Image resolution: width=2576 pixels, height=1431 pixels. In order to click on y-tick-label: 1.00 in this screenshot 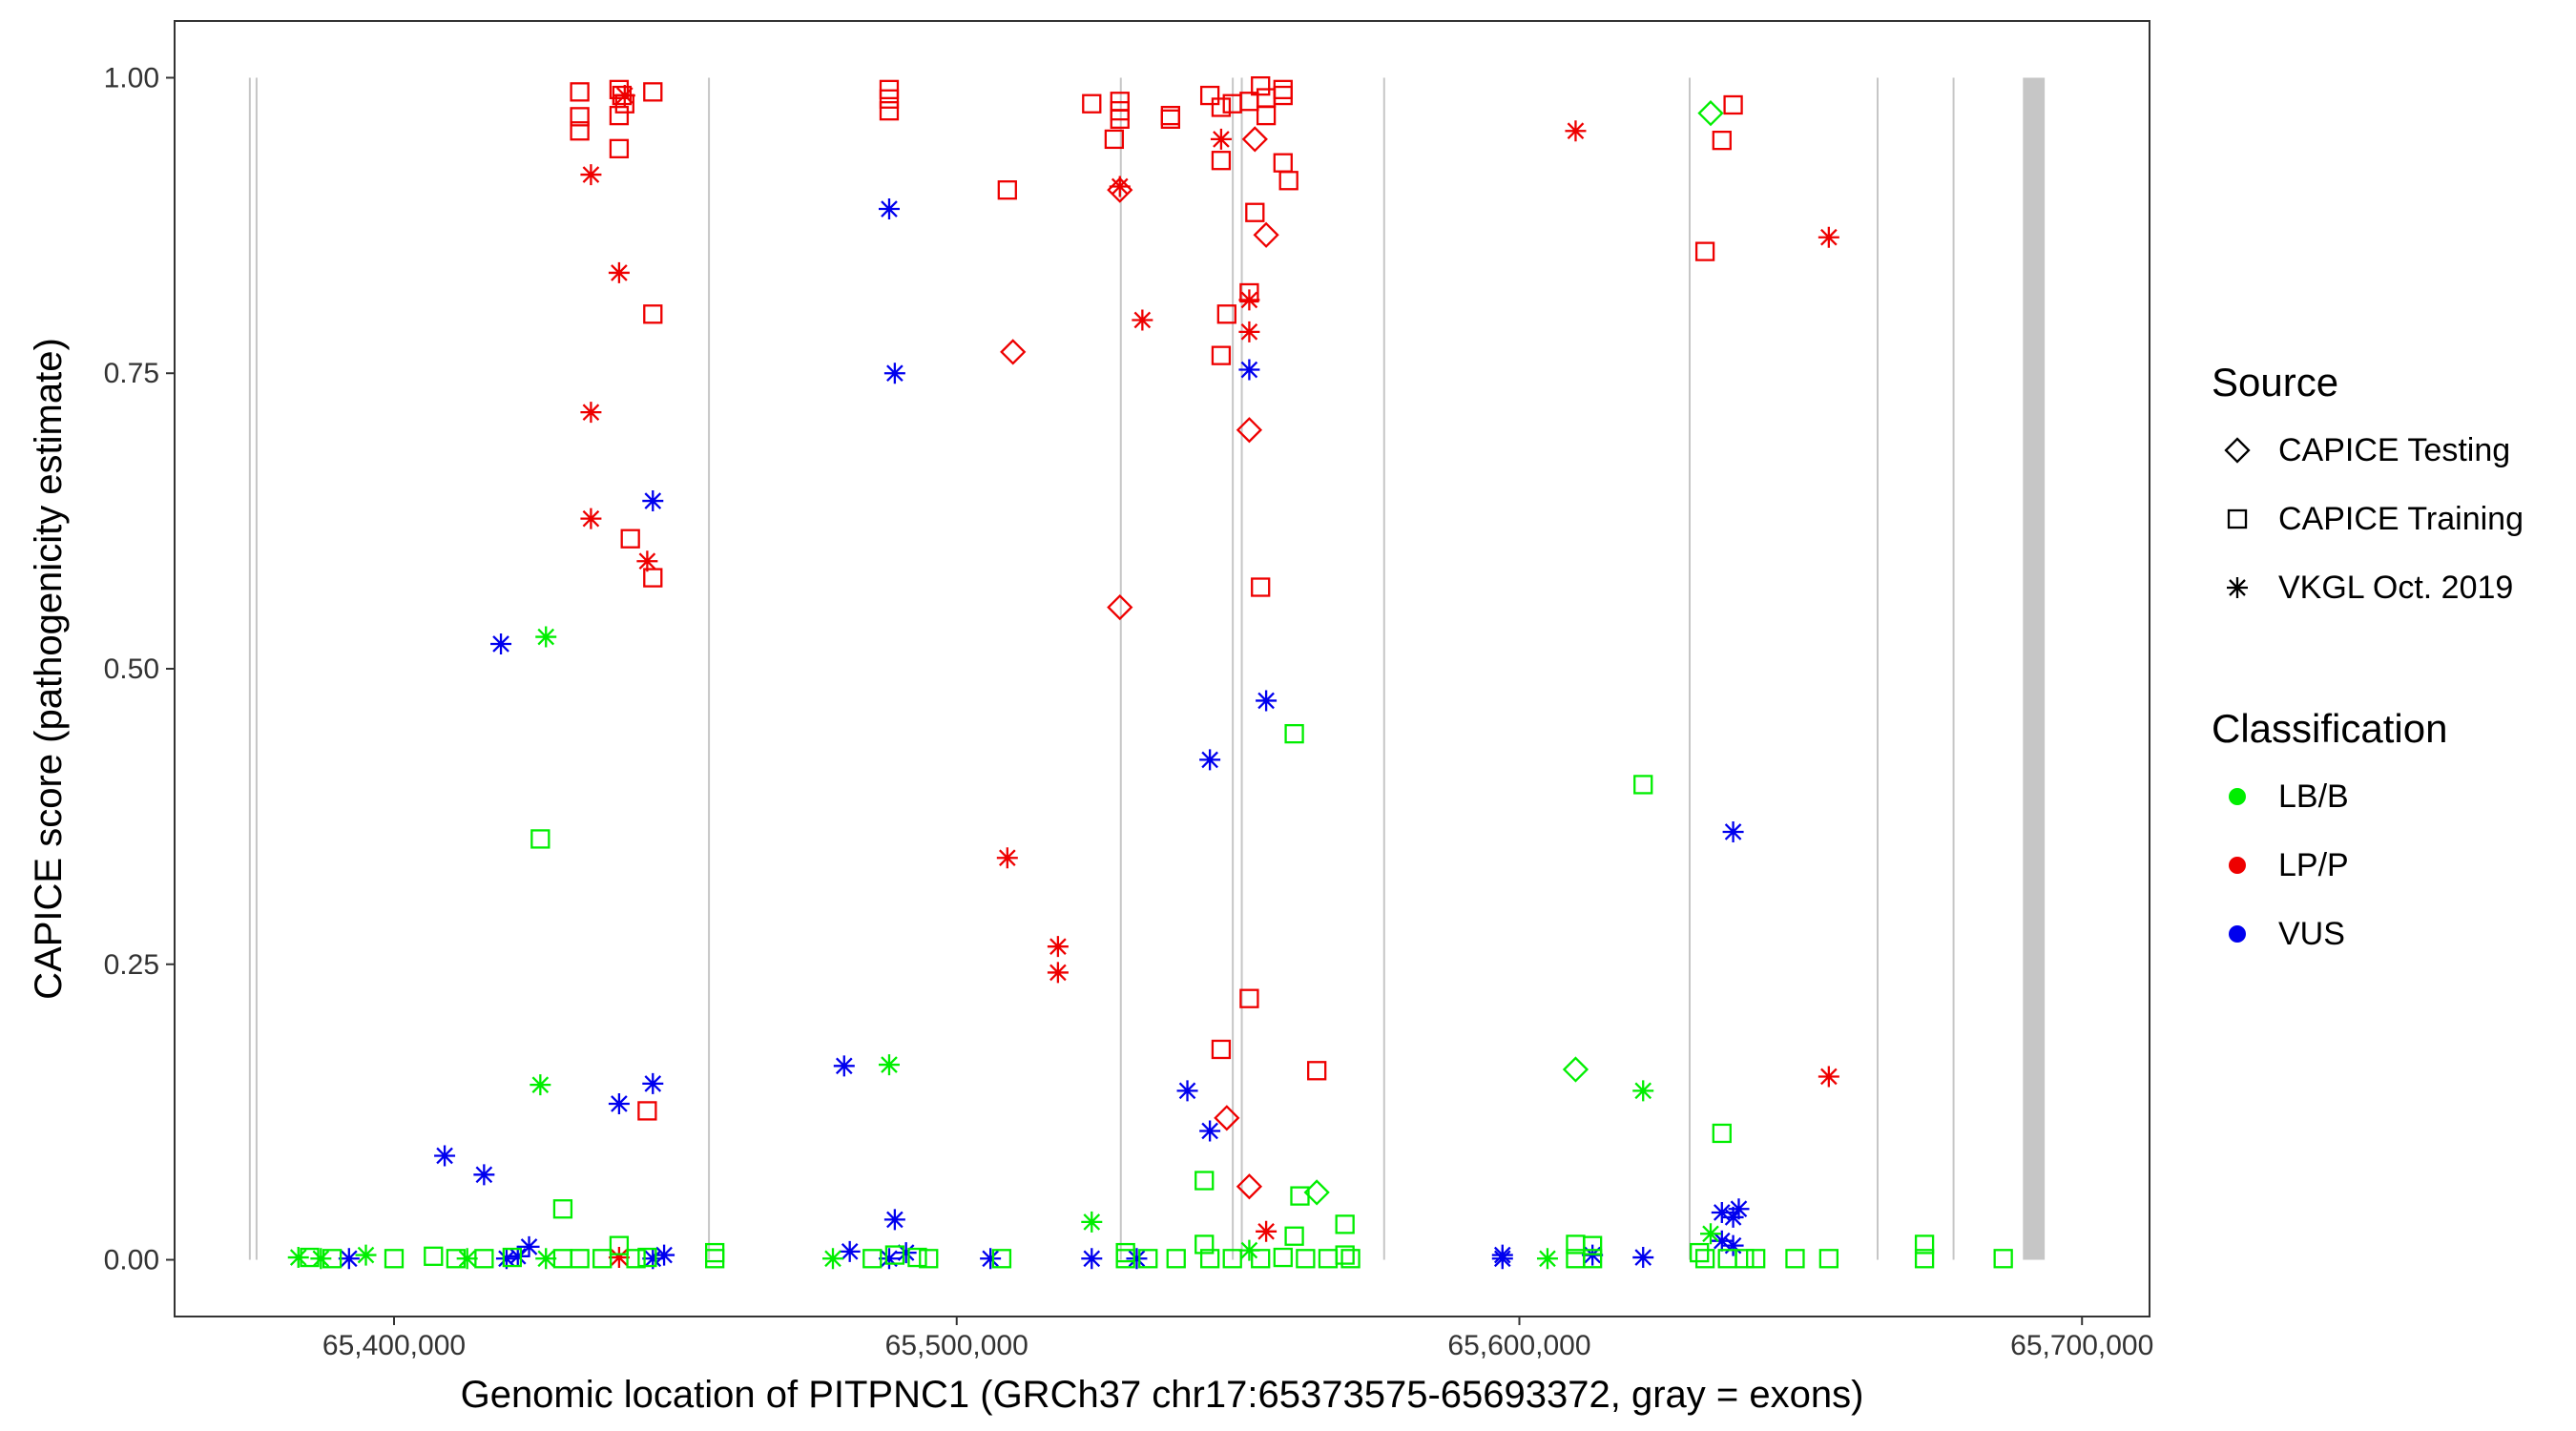, I will do `click(131, 77)`.